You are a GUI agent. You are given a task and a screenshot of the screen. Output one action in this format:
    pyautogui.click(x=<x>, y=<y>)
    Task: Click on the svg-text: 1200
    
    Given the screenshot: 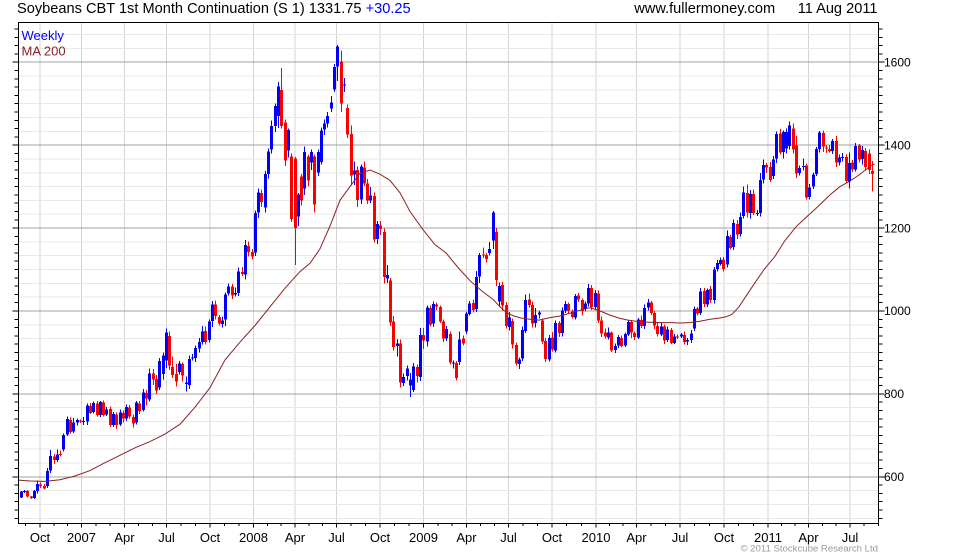 What is the action you would take?
    pyautogui.click(x=897, y=228)
    